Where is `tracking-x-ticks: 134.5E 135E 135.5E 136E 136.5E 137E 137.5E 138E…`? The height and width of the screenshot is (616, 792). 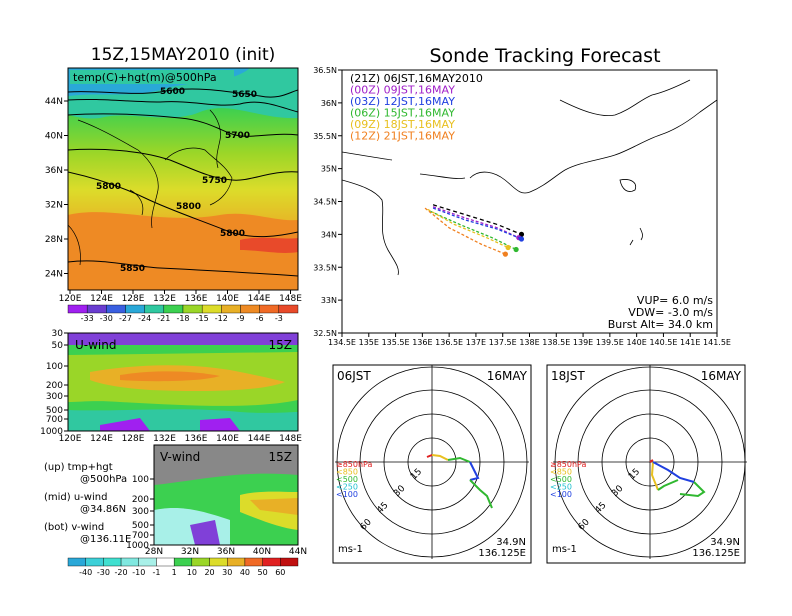
tracking-x-ticks: 134.5E 135E 135.5E 136E 136.5E 137E 137.5E 138E… is located at coordinates (529, 340).